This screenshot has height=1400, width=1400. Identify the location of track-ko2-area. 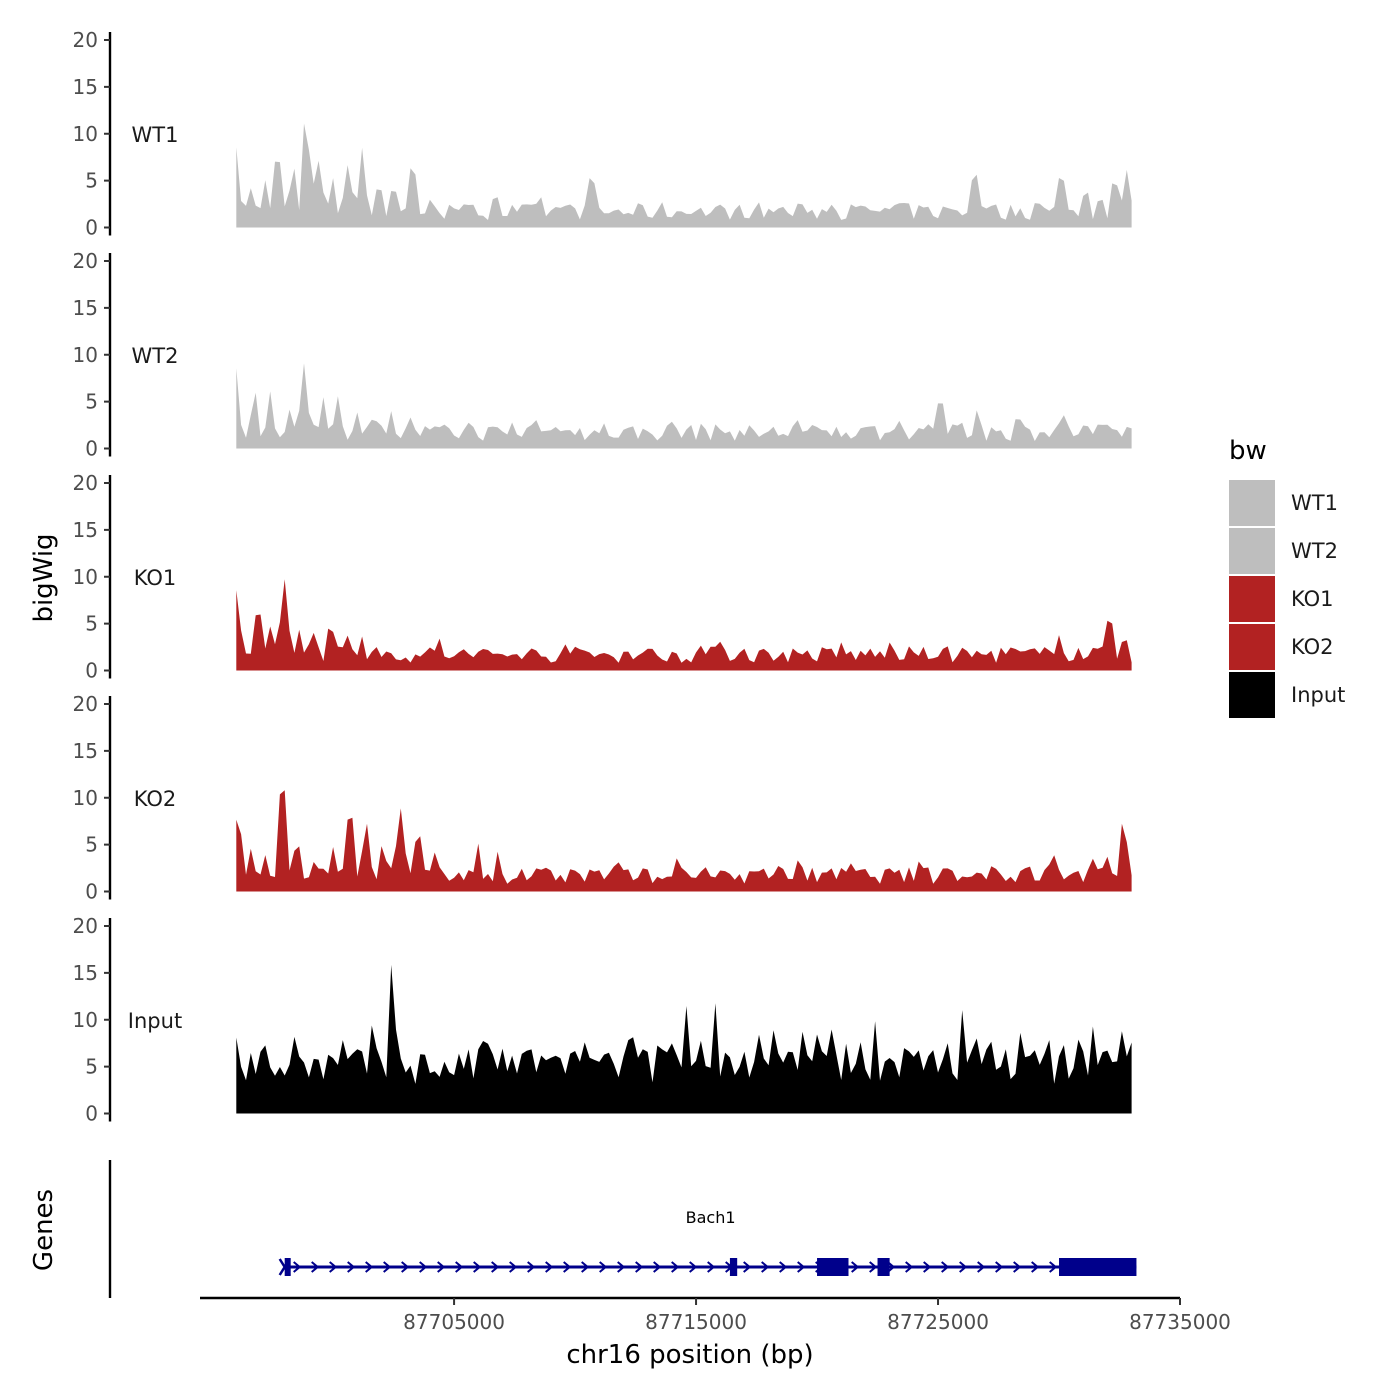
(684, 841).